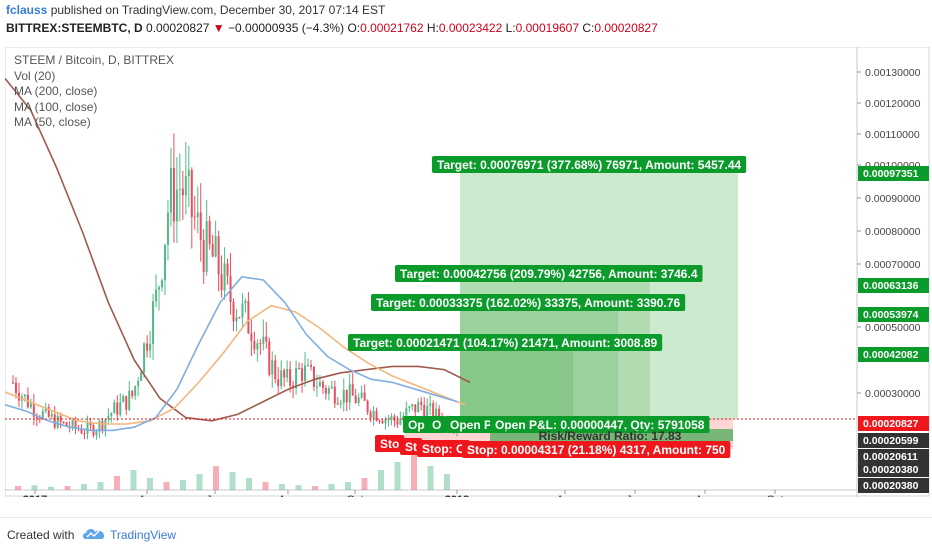  What do you see at coordinates (893, 469) in the screenshot?
I see `price-tag: 0.00020380` at bounding box center [893, 469].